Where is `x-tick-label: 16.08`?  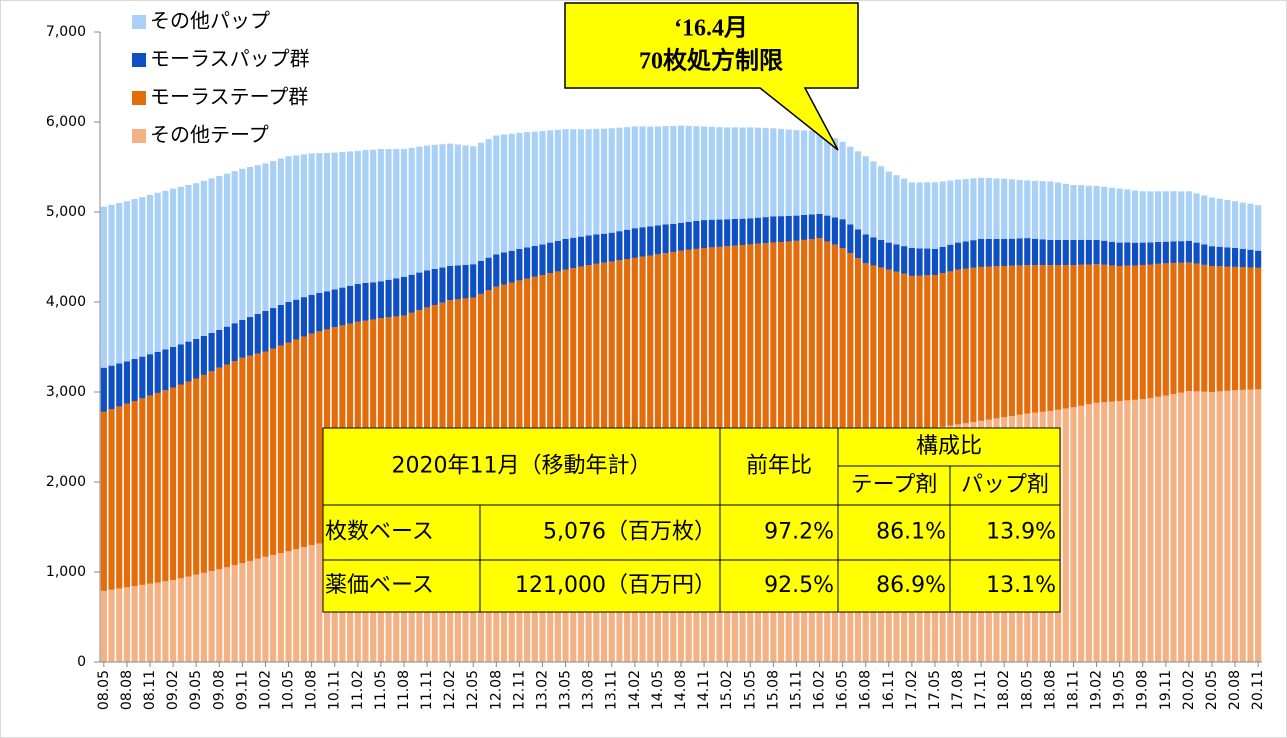
x-tick-label: 16.08 is located at coordinates (866, 690).